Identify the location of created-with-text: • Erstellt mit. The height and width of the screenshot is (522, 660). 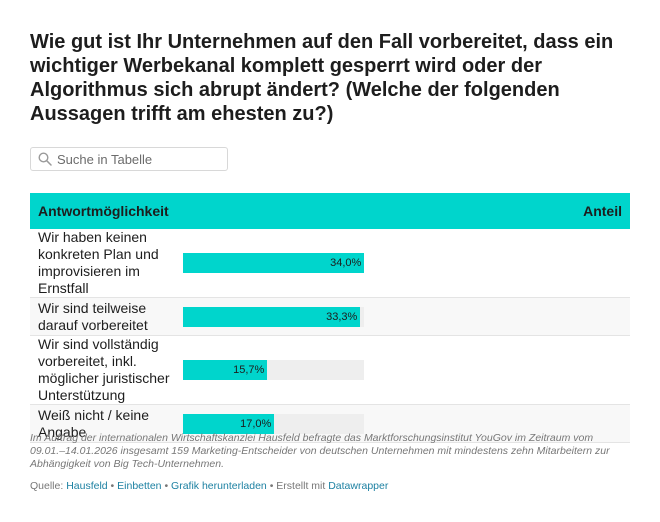
(297, 486).